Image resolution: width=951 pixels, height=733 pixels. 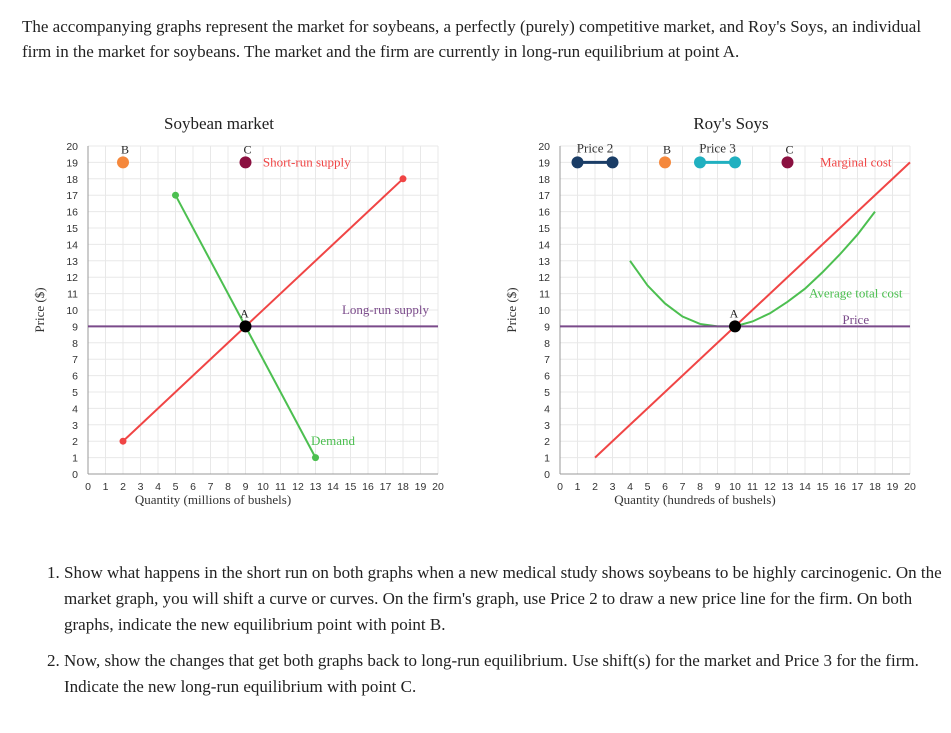 I want to click on y-tick-label: 11, so click(x=544, y=295).